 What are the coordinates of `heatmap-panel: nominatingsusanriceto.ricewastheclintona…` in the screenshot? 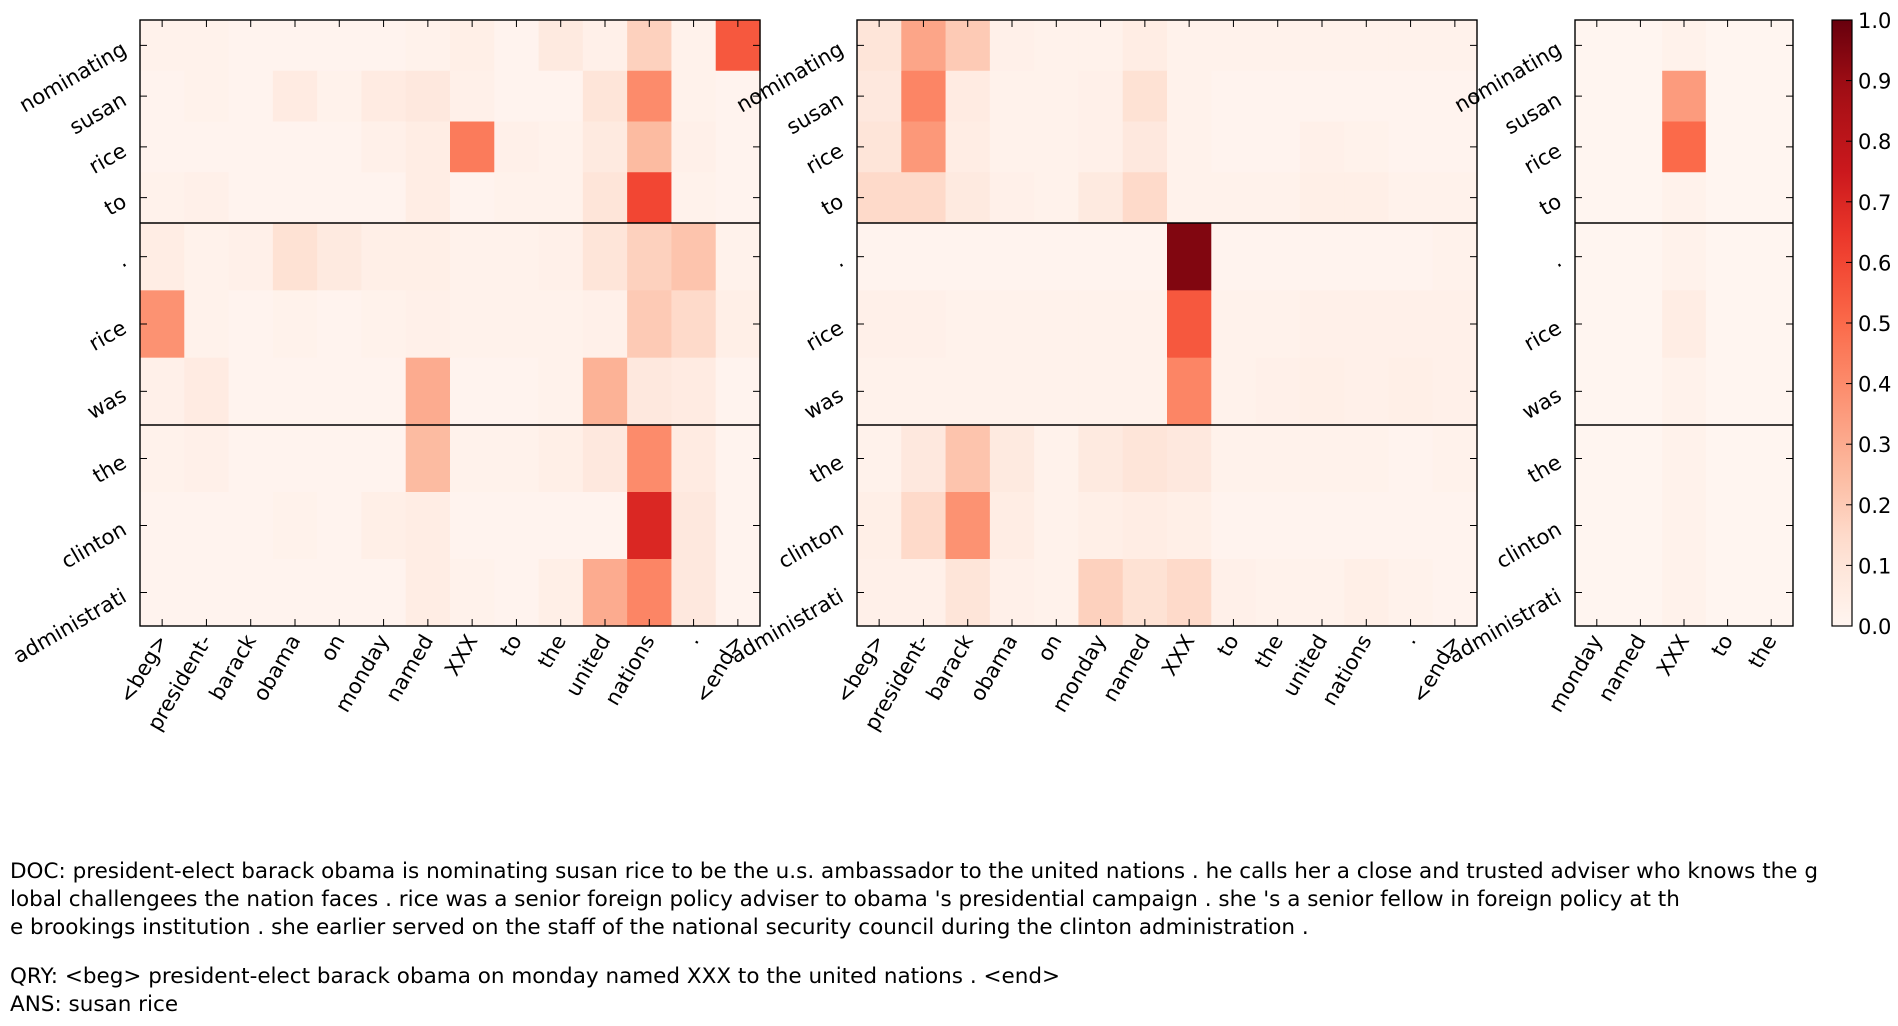 It's located at (1619, 367).